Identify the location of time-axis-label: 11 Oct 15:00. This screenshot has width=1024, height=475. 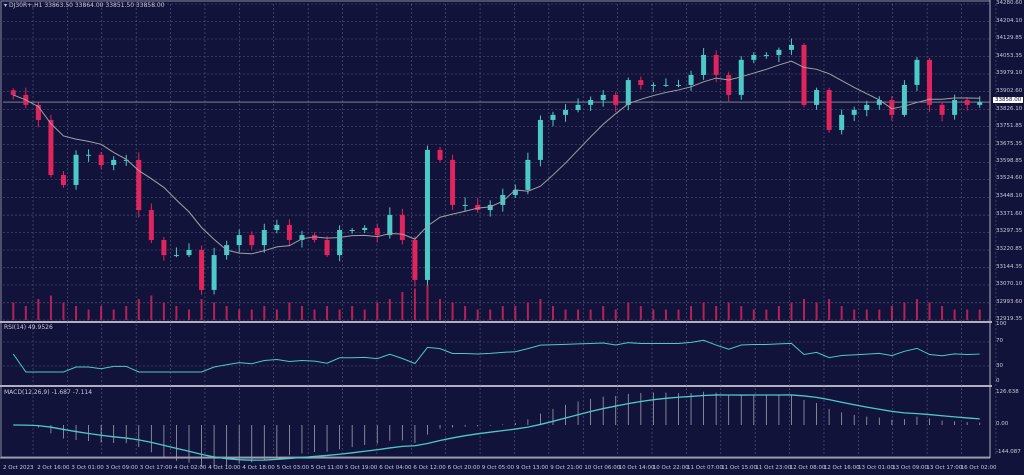
(739, 468).